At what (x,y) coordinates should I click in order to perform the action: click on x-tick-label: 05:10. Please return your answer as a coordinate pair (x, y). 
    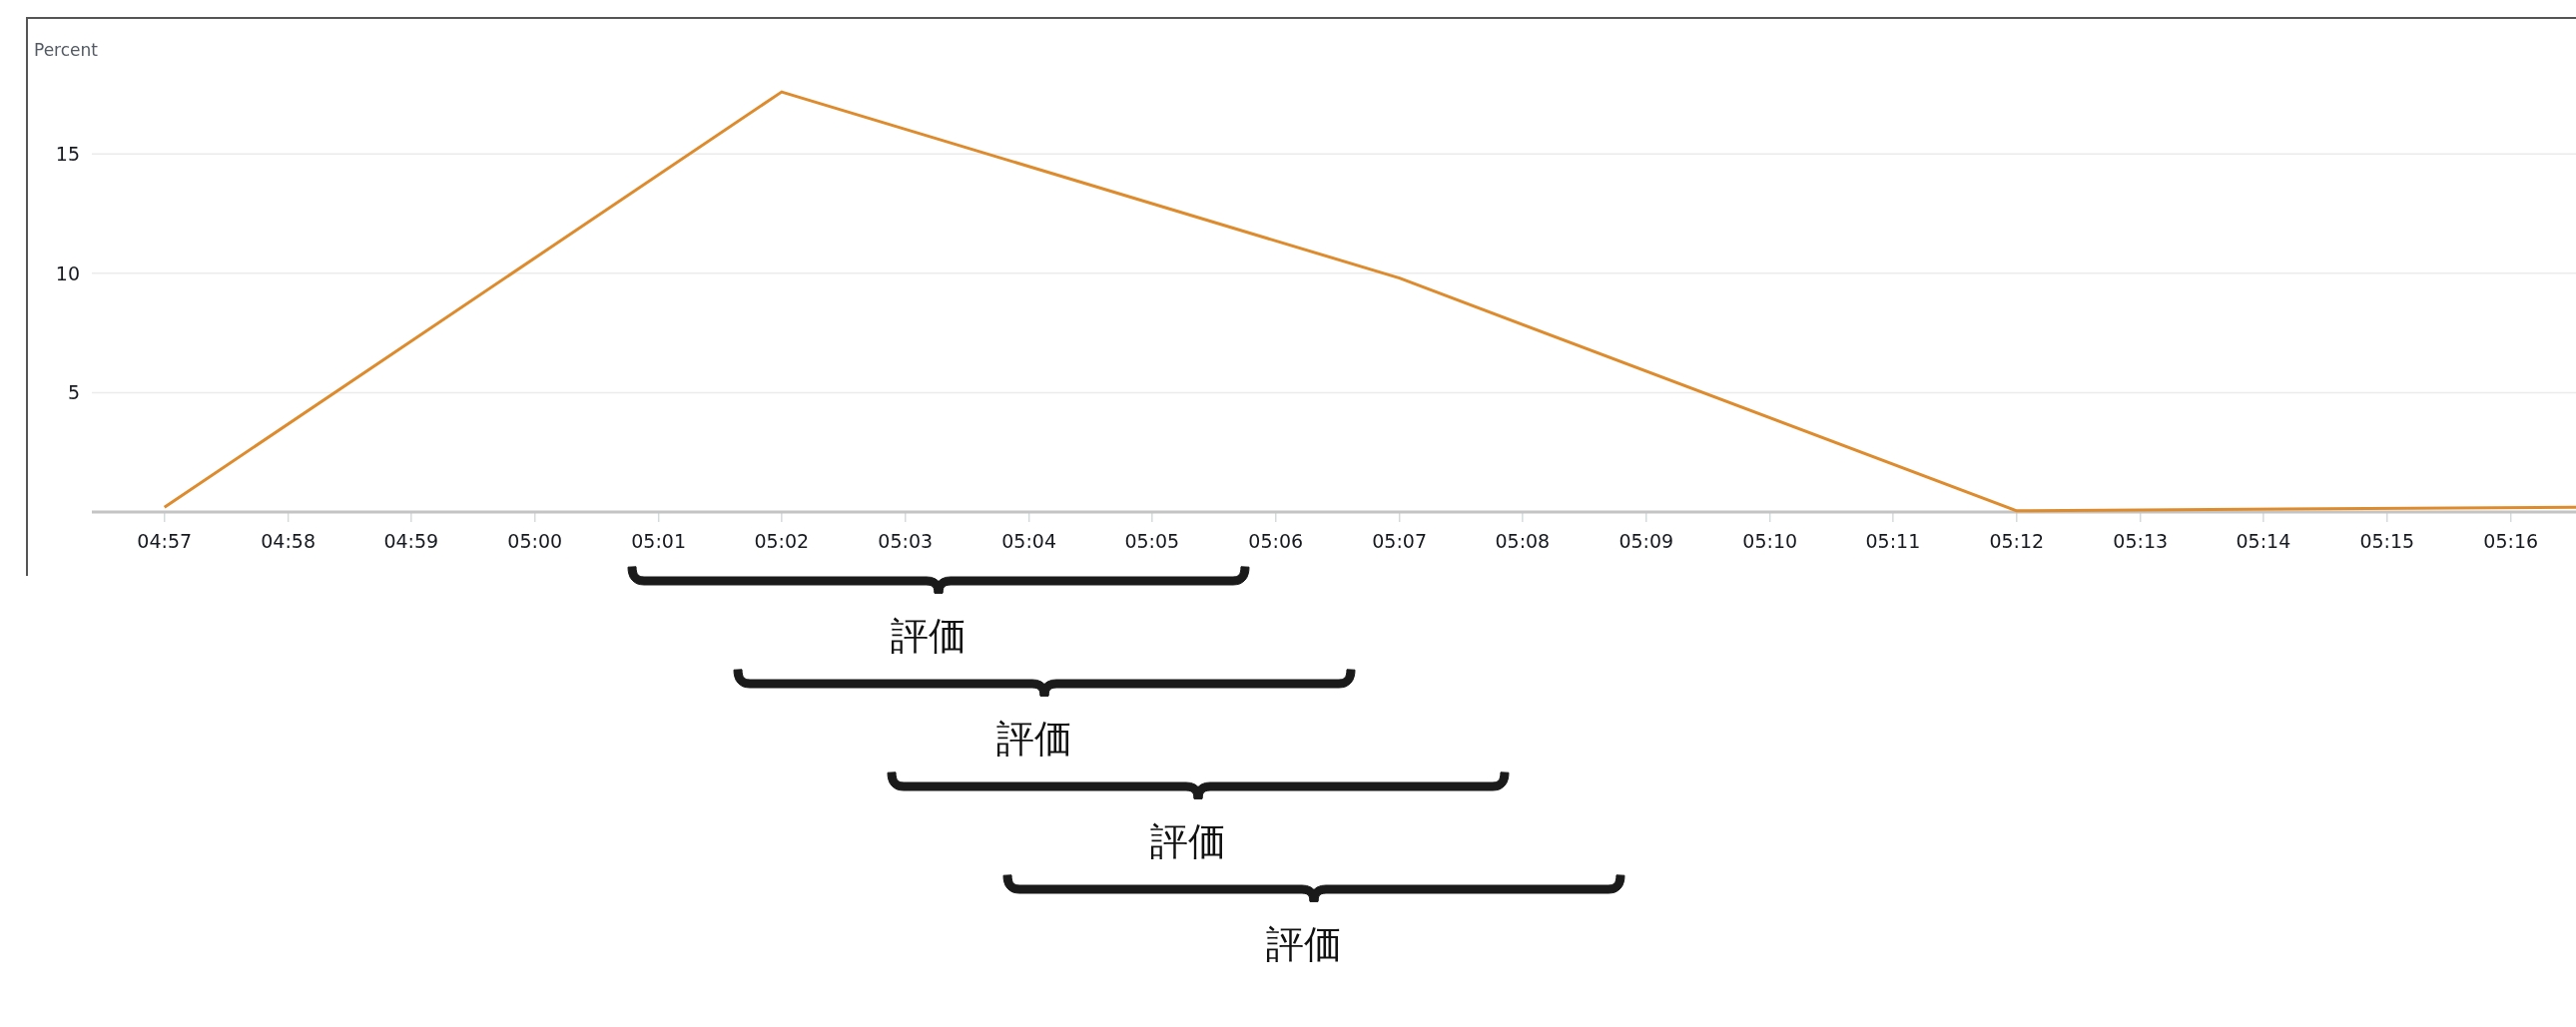
    Looking at the image, I should click on (1770, 541).